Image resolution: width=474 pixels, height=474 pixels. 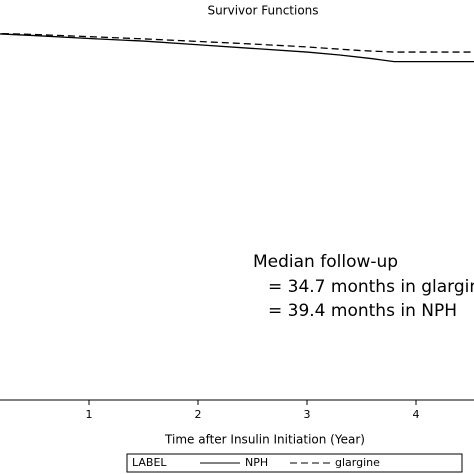 I want to click on legend-label: glargine, so click(x=357, y=462).